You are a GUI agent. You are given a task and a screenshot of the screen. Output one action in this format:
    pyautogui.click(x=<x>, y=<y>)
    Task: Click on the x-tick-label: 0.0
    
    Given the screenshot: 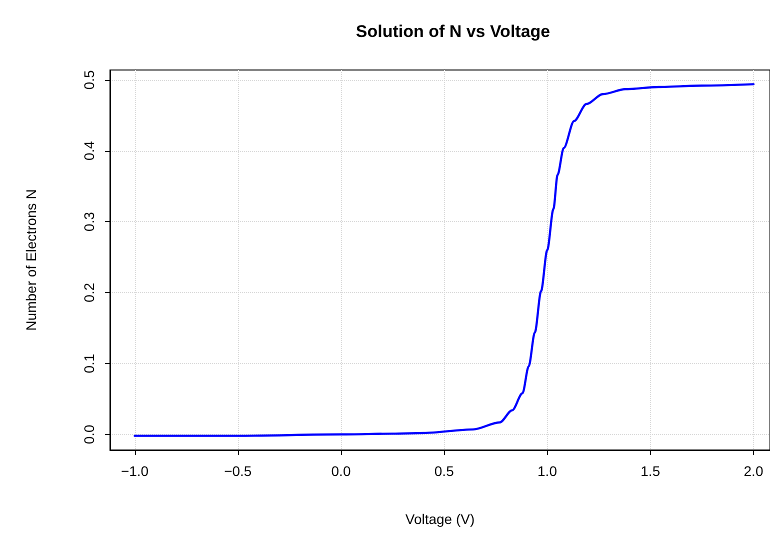 What is the action you would take?
    pyautogui.click(x=341, y=471)
    